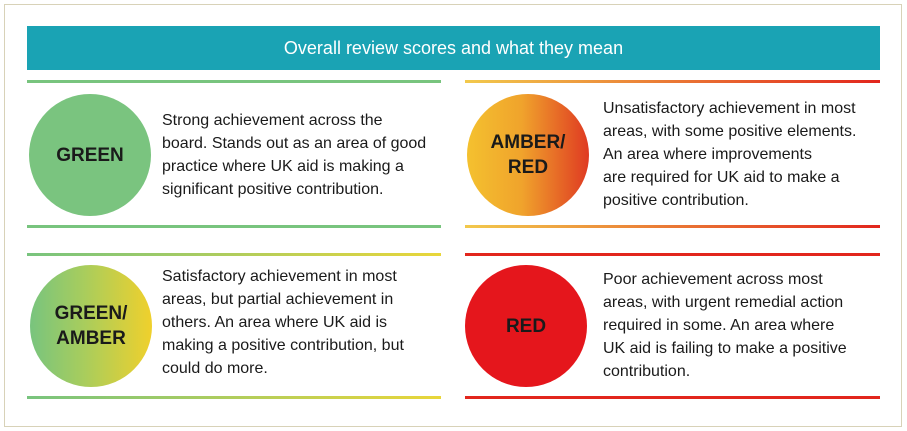 This screenshot has width=907, height=431. I want to click on divider-amber-red-top, so click(672, 81).